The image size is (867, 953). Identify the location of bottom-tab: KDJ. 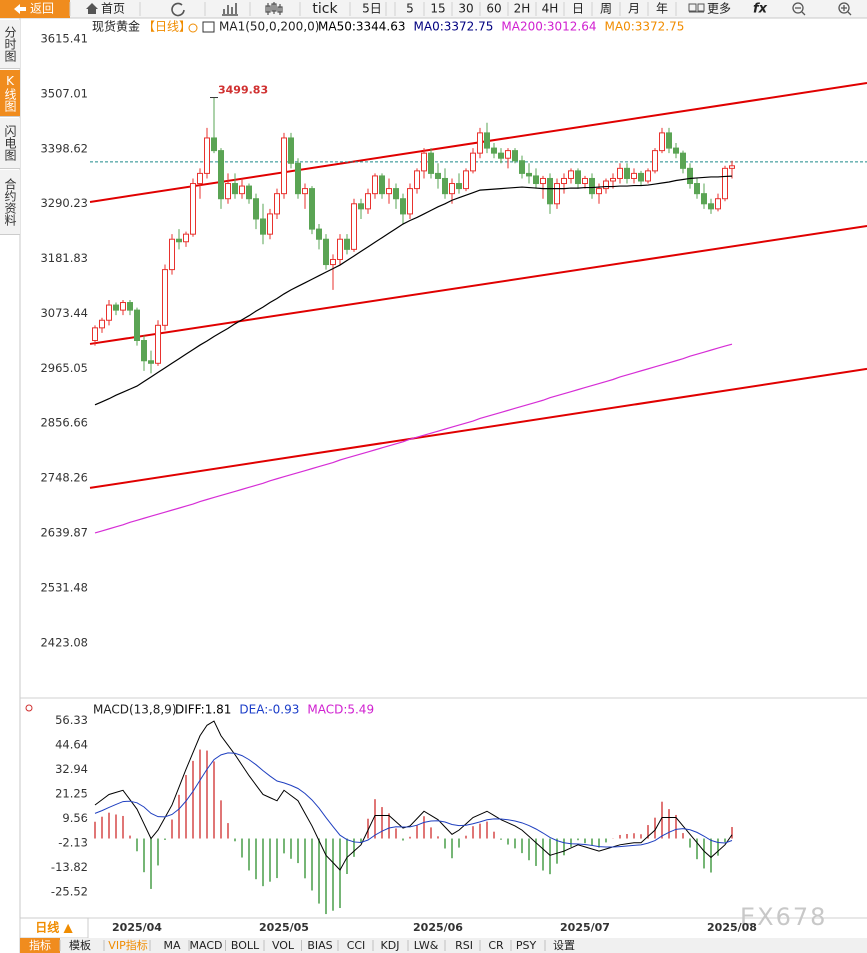
(390, 945).